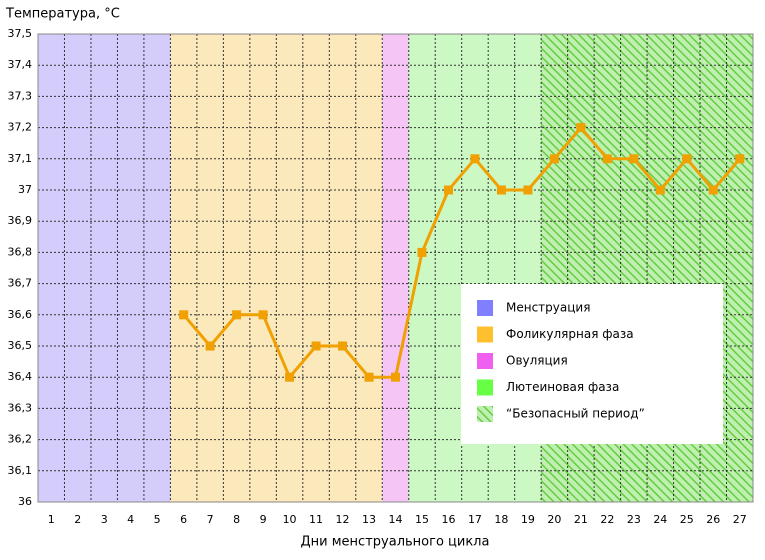 The width and height of the screenshot is (765, 560). I want to click on y-tick-label: 37, so click(25, 189).